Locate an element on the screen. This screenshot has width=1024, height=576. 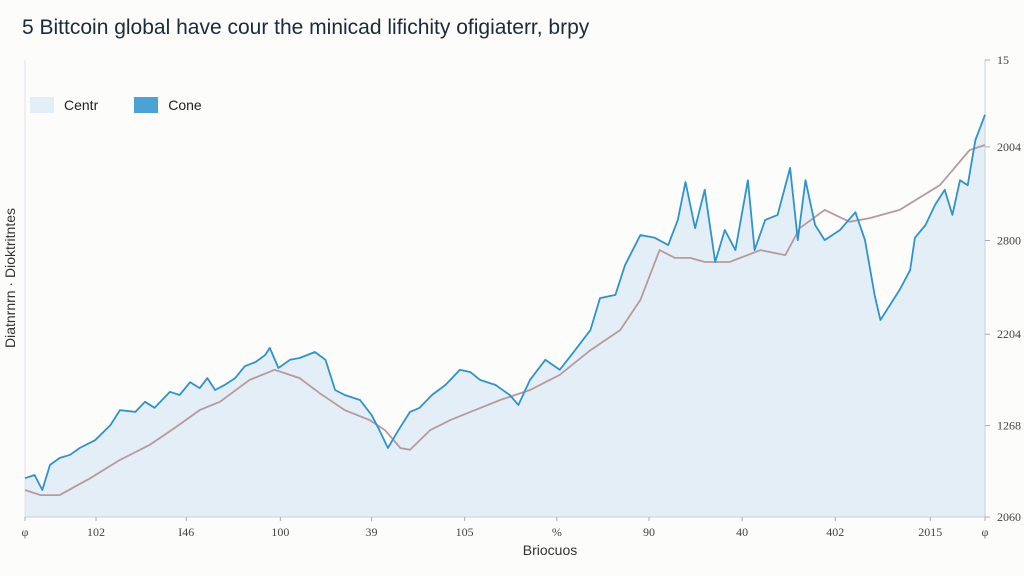
legend-item-cone: Cone is located at coordinates (168, 105).